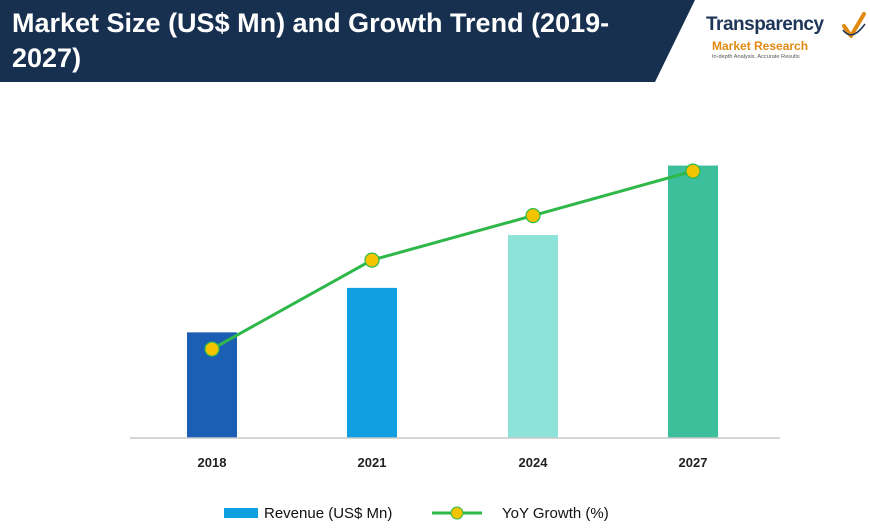  Describe the element at coordinates (693, 462) in the screenshot. I see `x-tick-label-2027: 2027` at that location.